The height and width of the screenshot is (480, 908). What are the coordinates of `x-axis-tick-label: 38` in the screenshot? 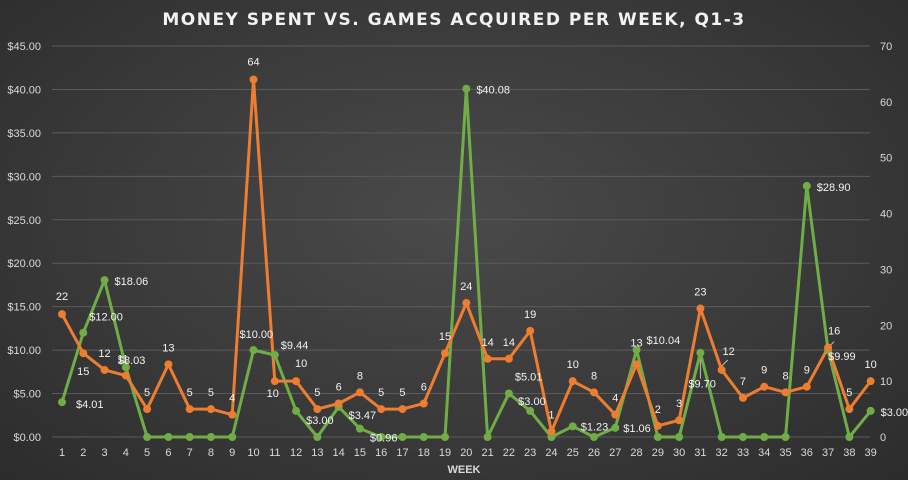 It's located at (849, 453).